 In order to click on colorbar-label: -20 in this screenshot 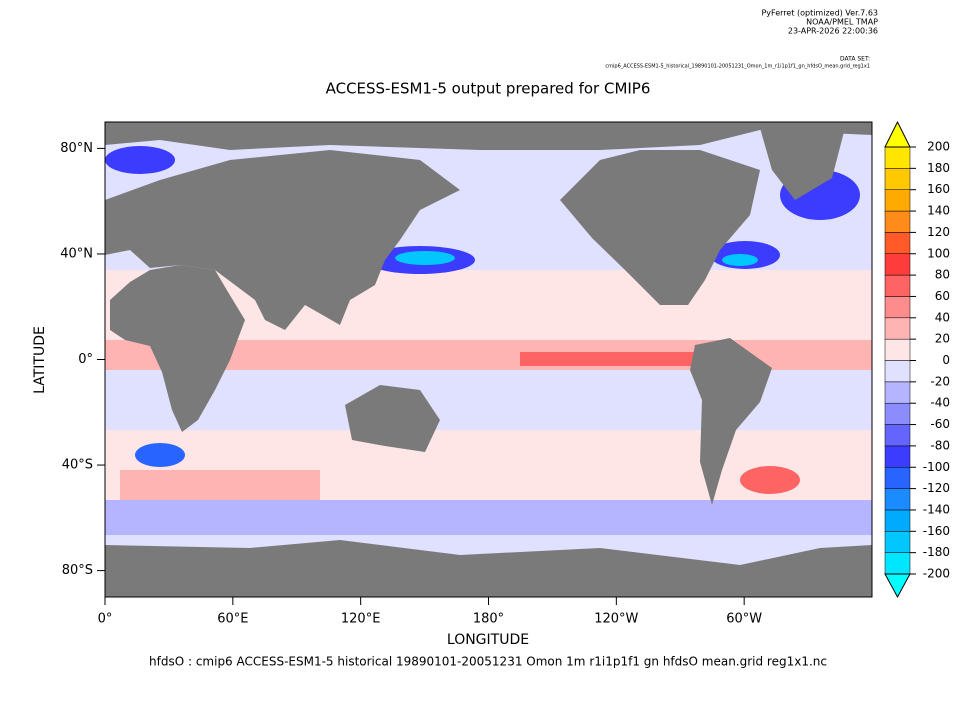, I will do `click(940, 381)`.